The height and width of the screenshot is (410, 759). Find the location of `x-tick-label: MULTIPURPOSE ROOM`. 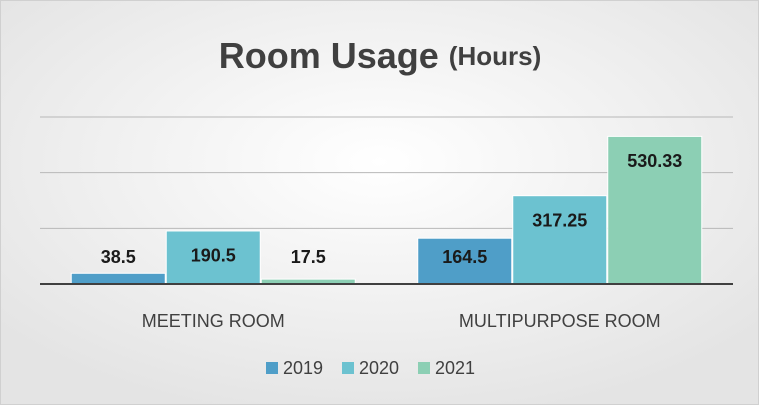

x-tick-label: MULTIPURPOSE ROOM is located at coordinates (560, 321).